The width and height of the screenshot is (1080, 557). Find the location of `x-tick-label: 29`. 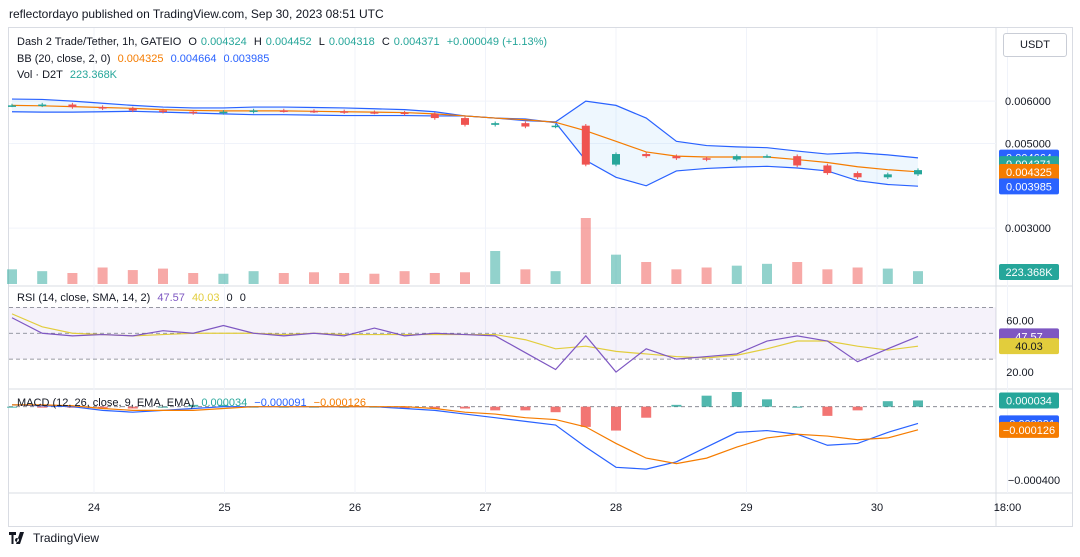

x-tick-label: 29 is located at coordinates (746, 508).